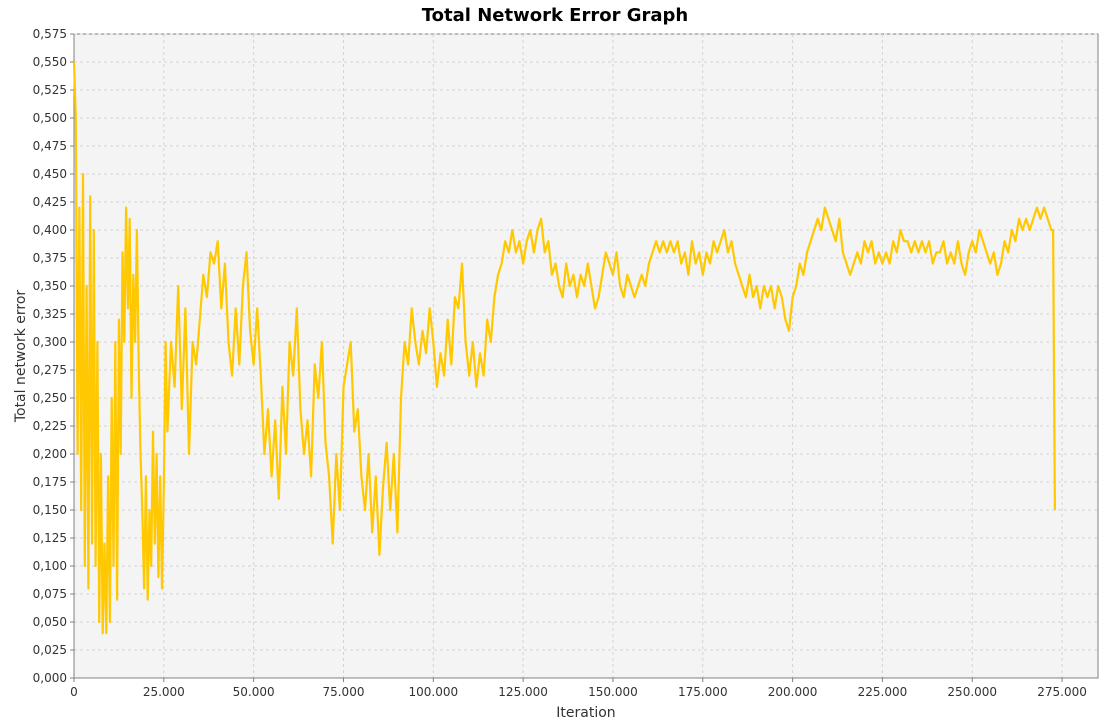  Describe the element at coordinates (50, 482) in the screenshot. I see `y-tick-label: 0,175` at that location.